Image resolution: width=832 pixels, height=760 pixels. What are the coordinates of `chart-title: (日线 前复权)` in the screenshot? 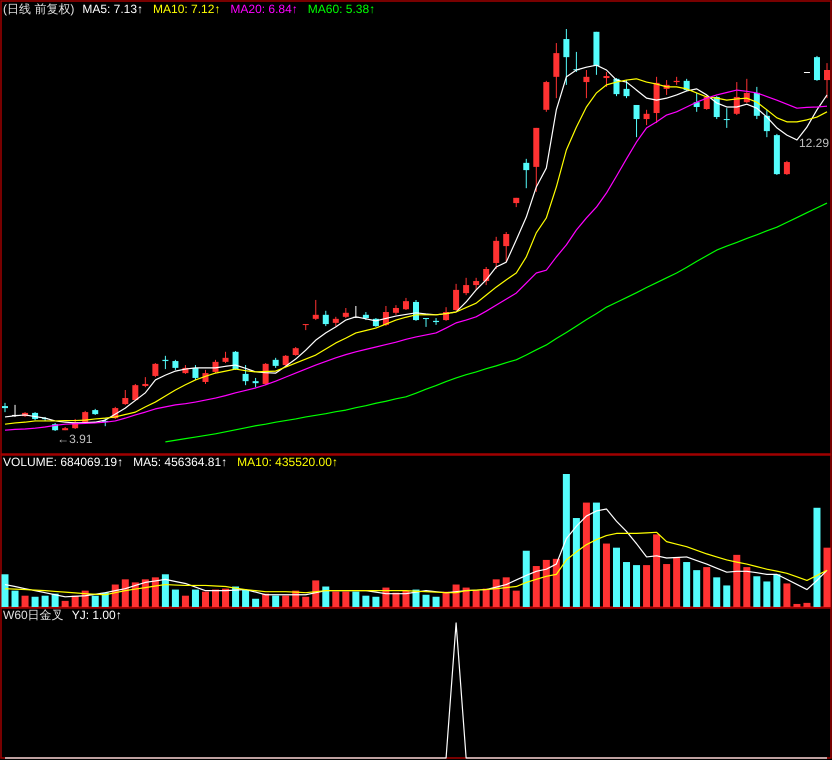 It's located at (38, 9).